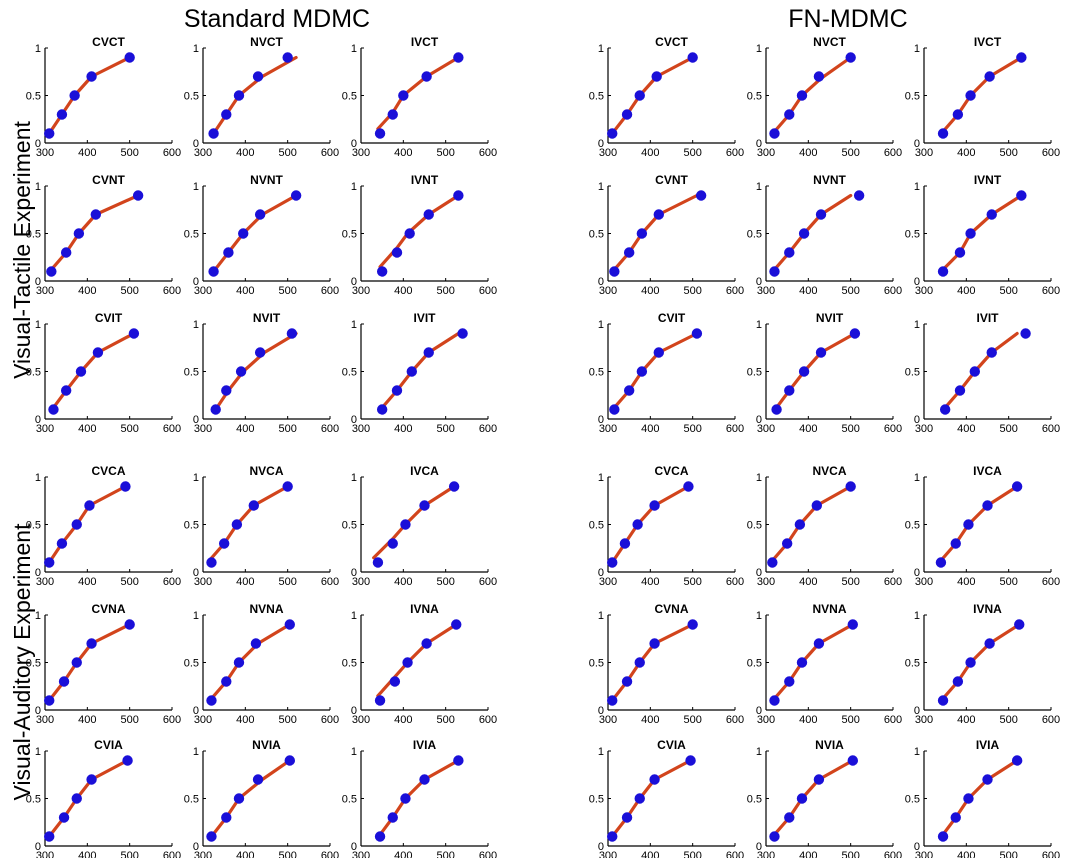 The image size is (1091, 863). What do you see at coordinates (666, 526) in the screenshot?
I see `subplot-cvca-fn: 300 400 500 600 0 0.5 1 CVCA` at bounding box center [666, 526].